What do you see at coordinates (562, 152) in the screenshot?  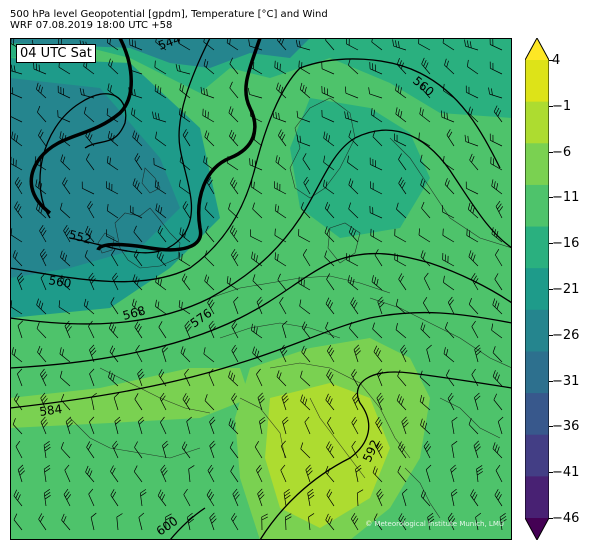 I see `colorbar-tick-label: −6` at bounding box center [562, 152].